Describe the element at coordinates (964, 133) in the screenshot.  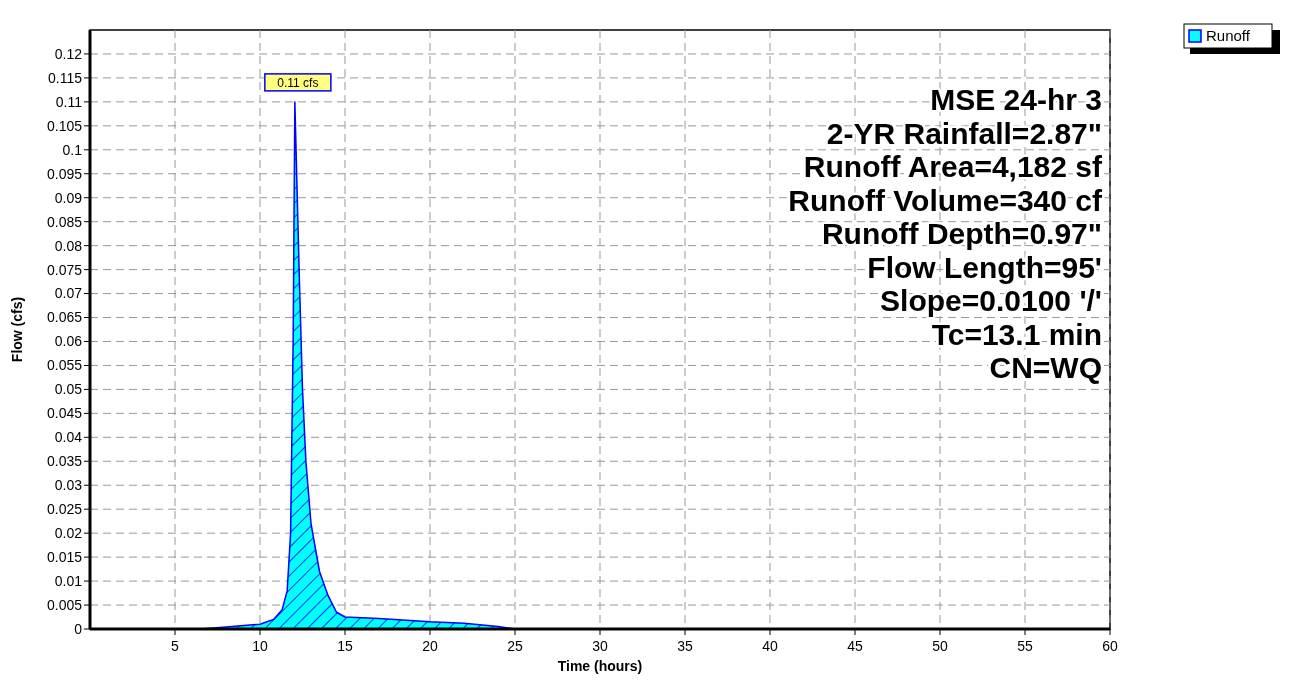
I see `annotation: 2-YR Rainfall=2.87"` at that location.